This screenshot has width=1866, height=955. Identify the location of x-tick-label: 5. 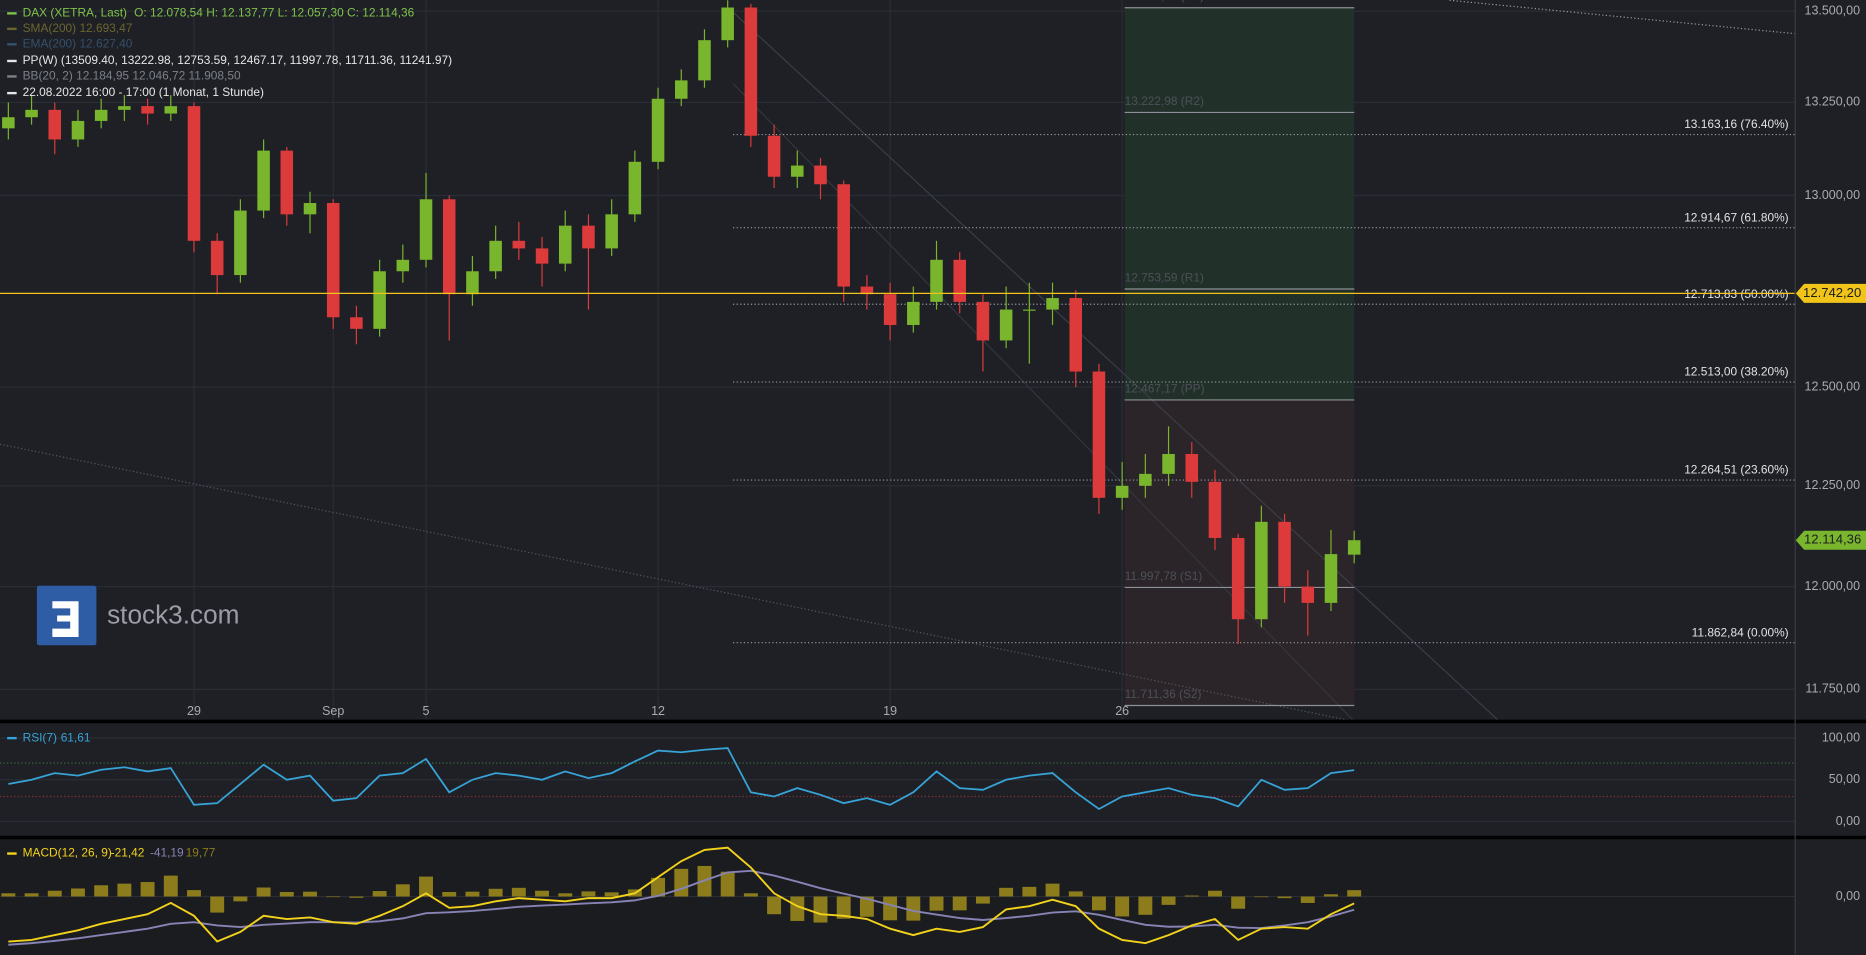
(426, 711).